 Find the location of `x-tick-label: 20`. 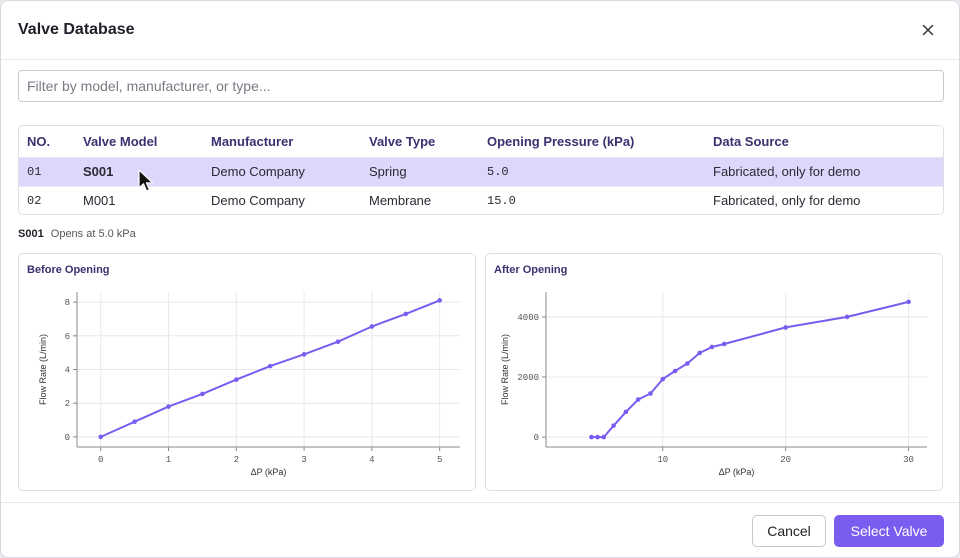

x-tick-label: 20 is located at coordinates (785, 460).